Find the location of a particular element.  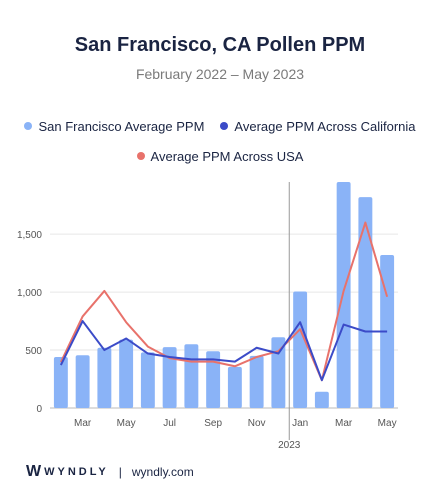

chart-subtitle: February 2022 – May 2023 is located at coordinates (220, 74).